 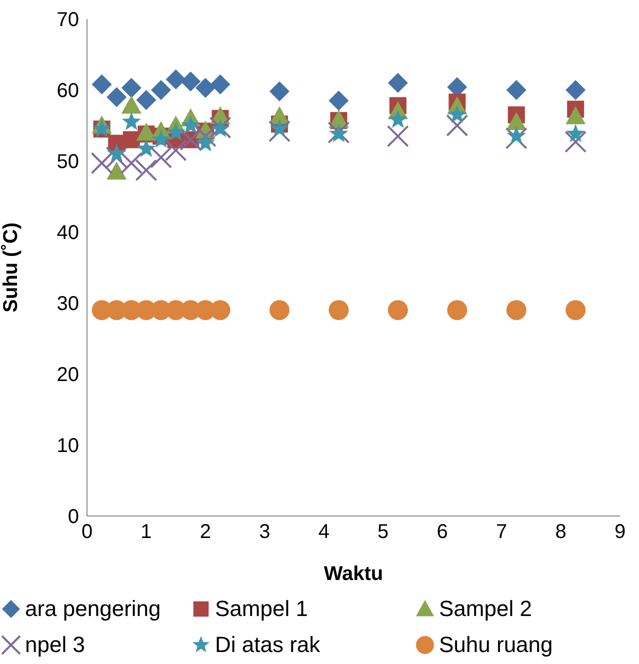 What do you see at coordinates (485, 609) in the screenshot?
I see `legend-label: Sampel 2` at bounding box center [485, 609].